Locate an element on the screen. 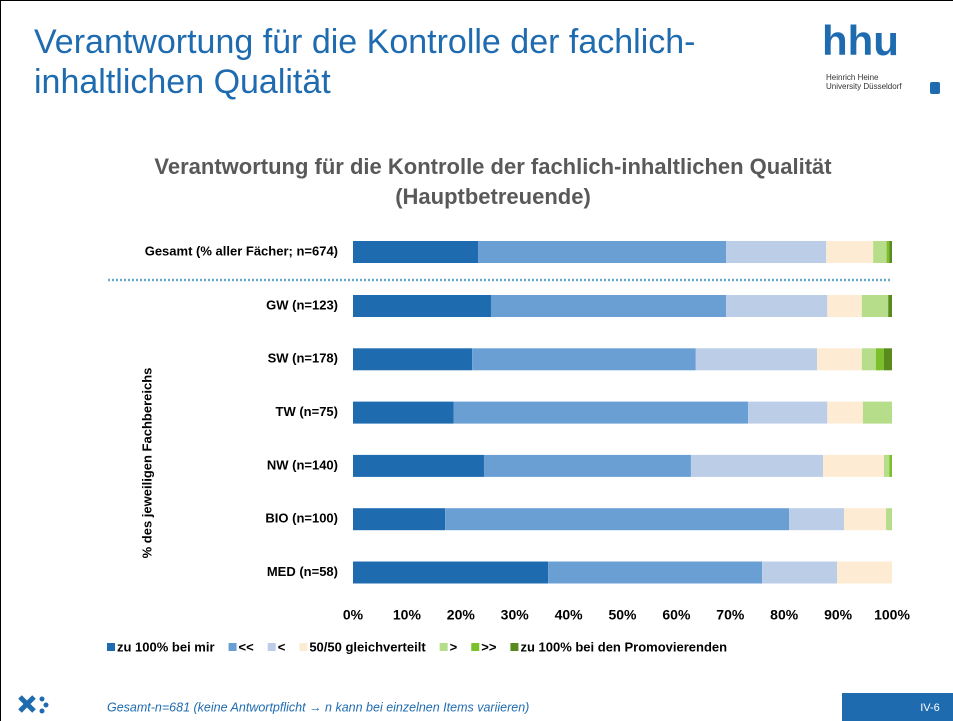 The width and height of the screenshot is (953, 721). x-tick-label: 100% is located at coordinates (892, 615).